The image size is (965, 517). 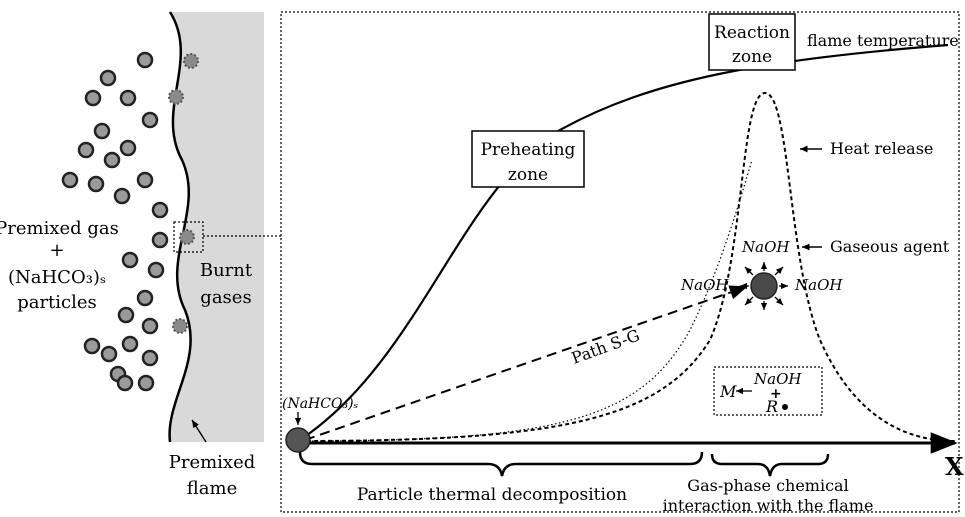 What do you see at coordinates (752, 57) in the screenshot?
I see `reaction-zone-line2: zone` at bounding box center [752, 57].